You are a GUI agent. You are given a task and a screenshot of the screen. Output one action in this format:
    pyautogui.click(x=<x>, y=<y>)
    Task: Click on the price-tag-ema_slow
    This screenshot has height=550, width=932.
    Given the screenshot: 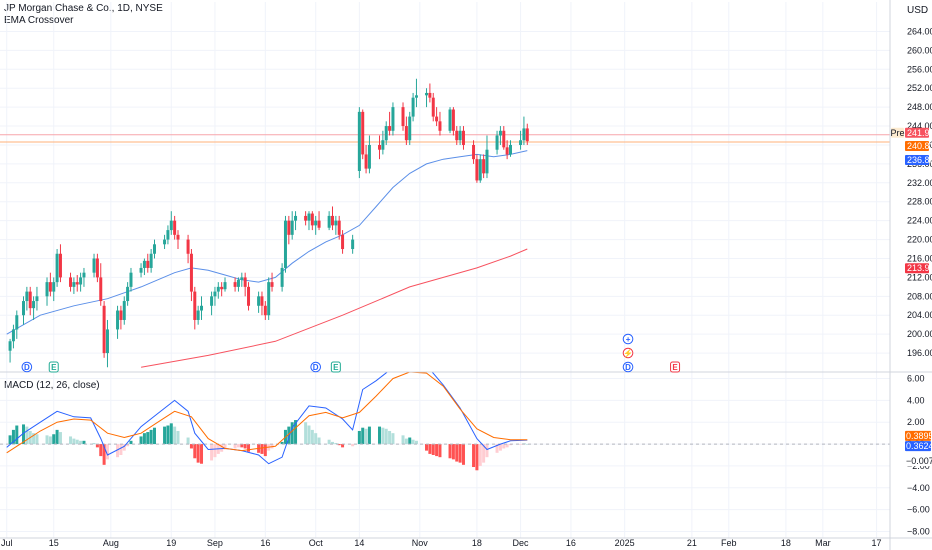 What is the action you would take?
    pyautogui.click(x=917, y=268)
    